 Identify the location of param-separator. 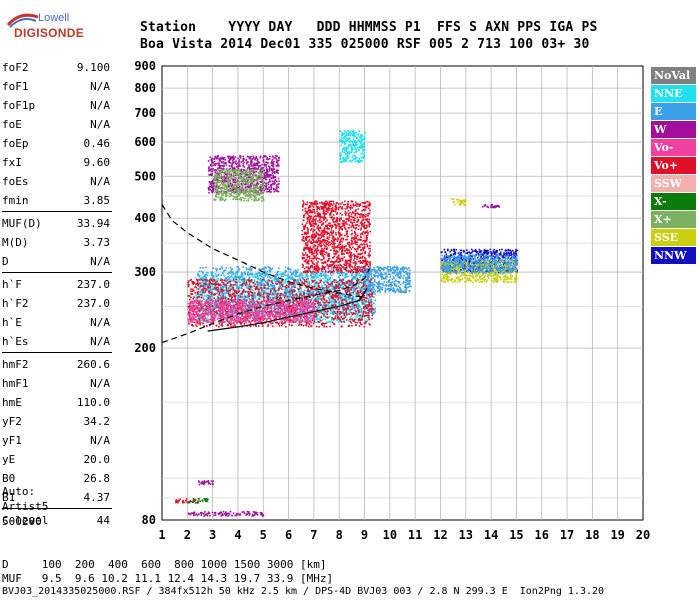
(57, 508).